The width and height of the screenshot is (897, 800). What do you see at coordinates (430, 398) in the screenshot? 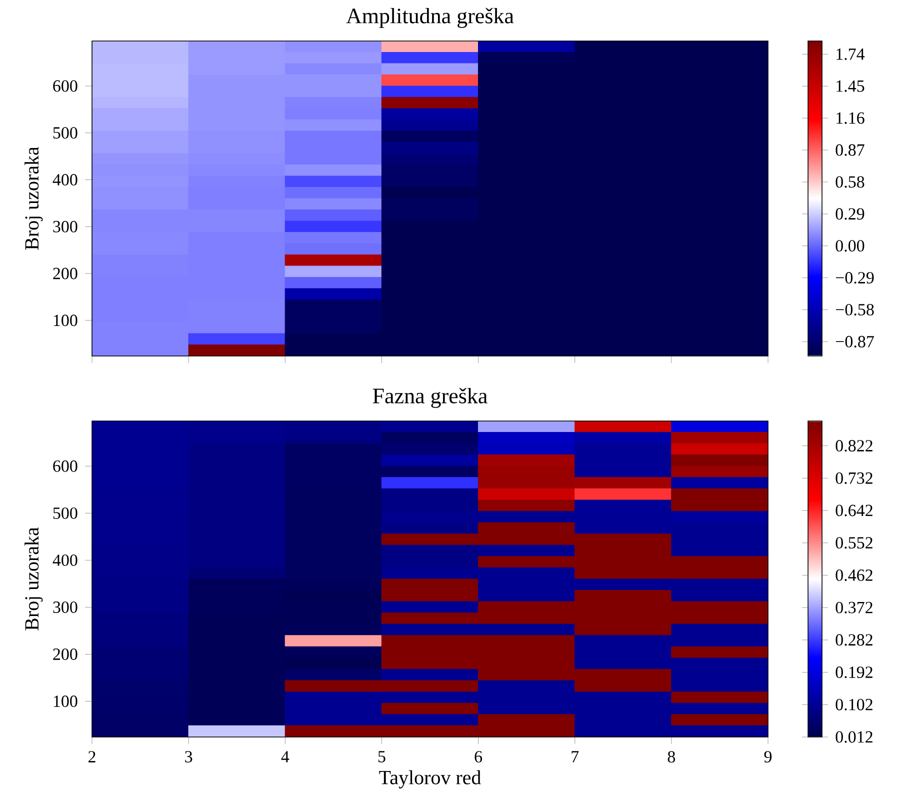
I see `chart-title: Fazna greška` at bounding box center [430, 398].